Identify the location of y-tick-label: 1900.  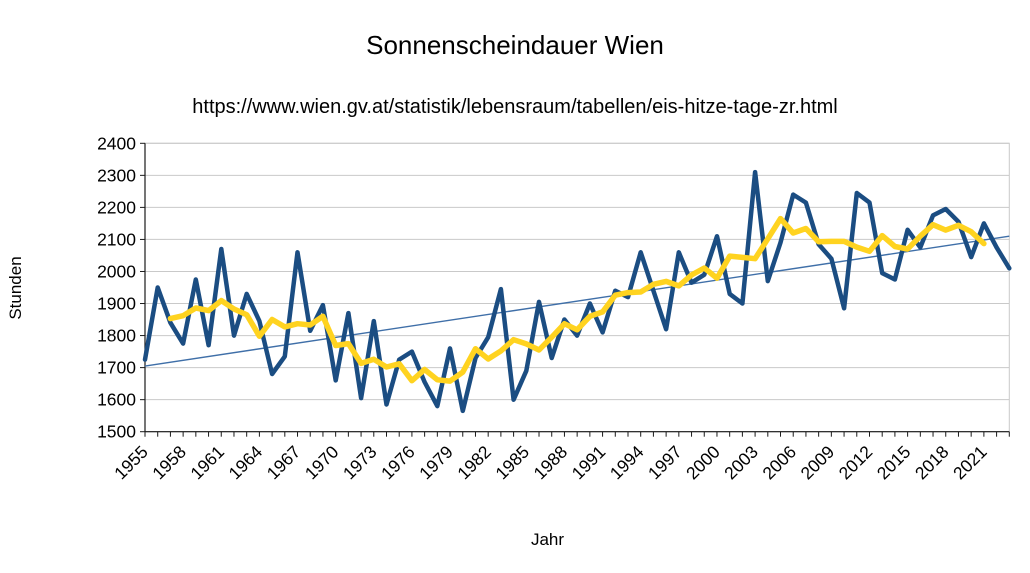
(116, 304).